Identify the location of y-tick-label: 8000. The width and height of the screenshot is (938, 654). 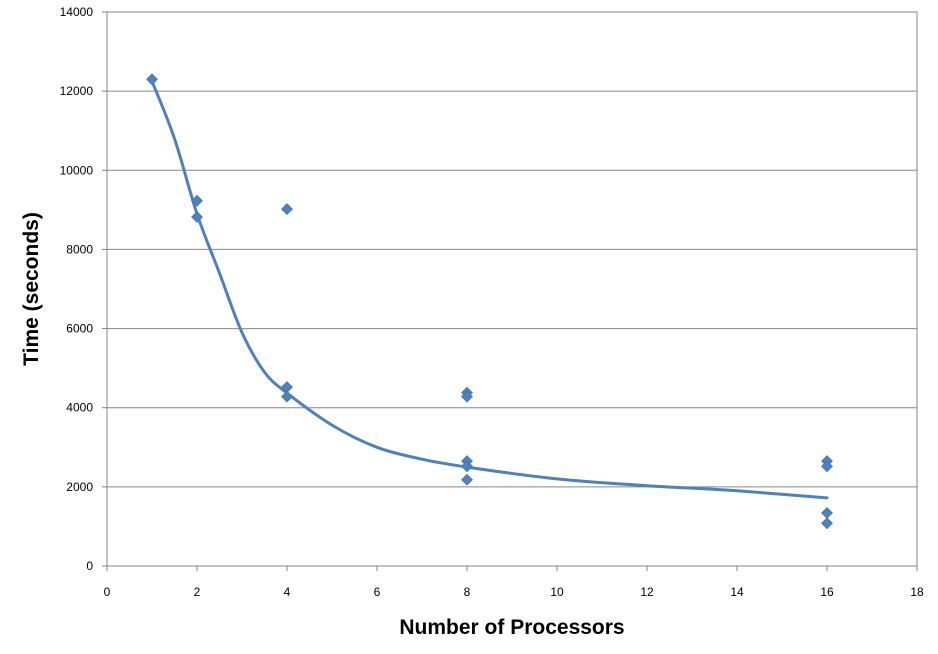
(79, 249).